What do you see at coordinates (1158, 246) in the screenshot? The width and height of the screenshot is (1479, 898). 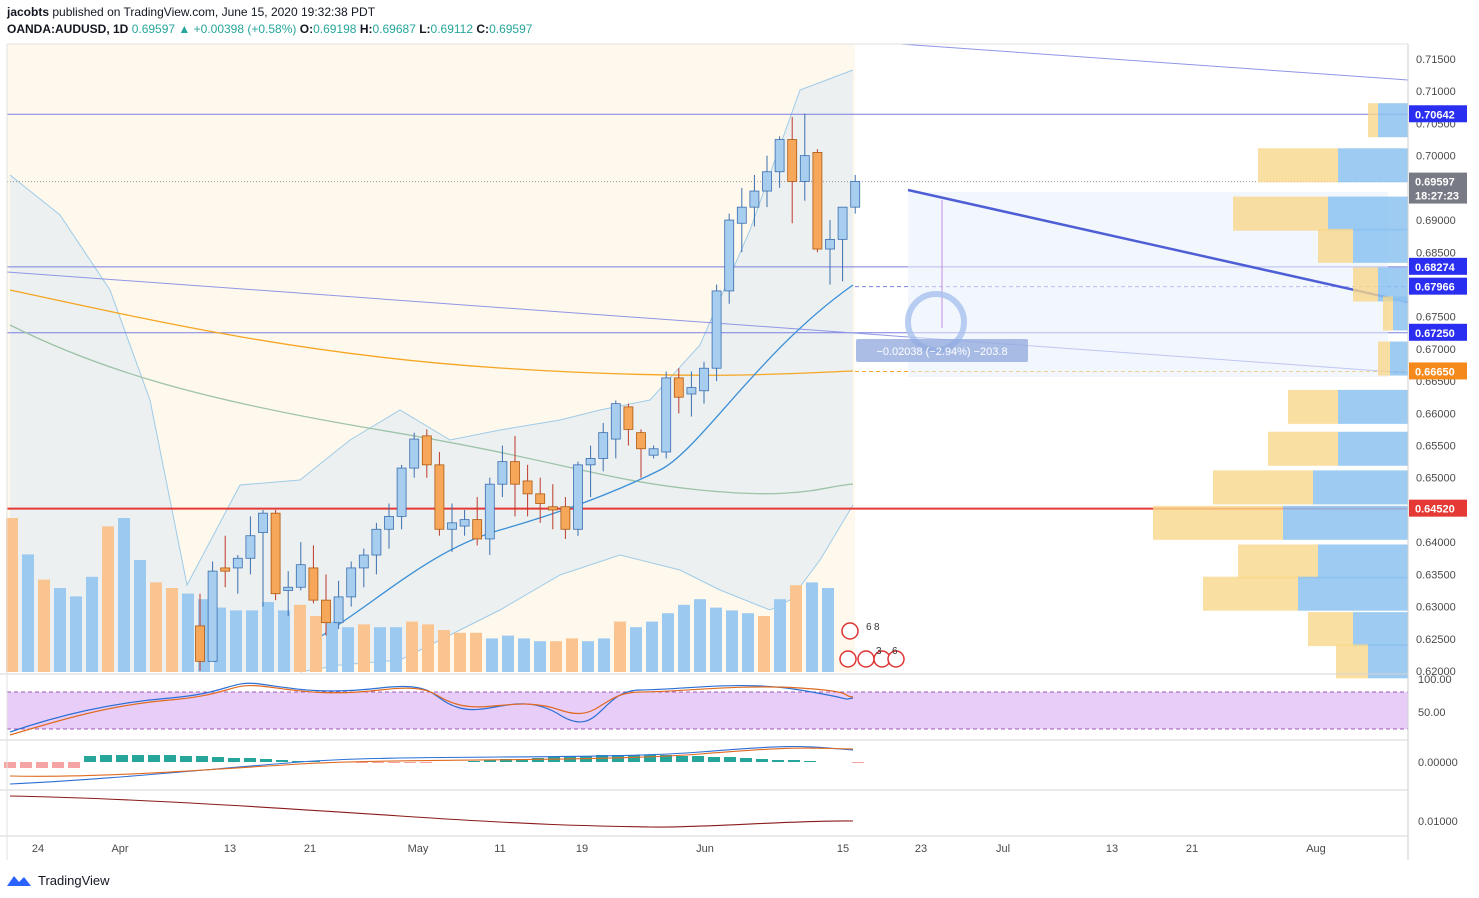 I see `descending-trendline` at bounding box center [1158, 246].